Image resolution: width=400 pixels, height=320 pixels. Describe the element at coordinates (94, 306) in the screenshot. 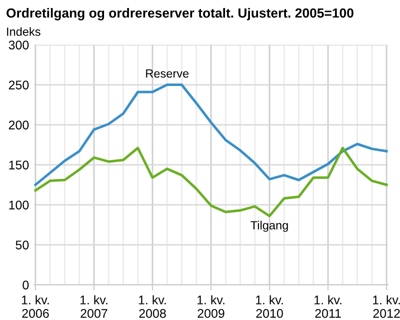

I see `x-tick-label: 1. kv. 2007` at that location.